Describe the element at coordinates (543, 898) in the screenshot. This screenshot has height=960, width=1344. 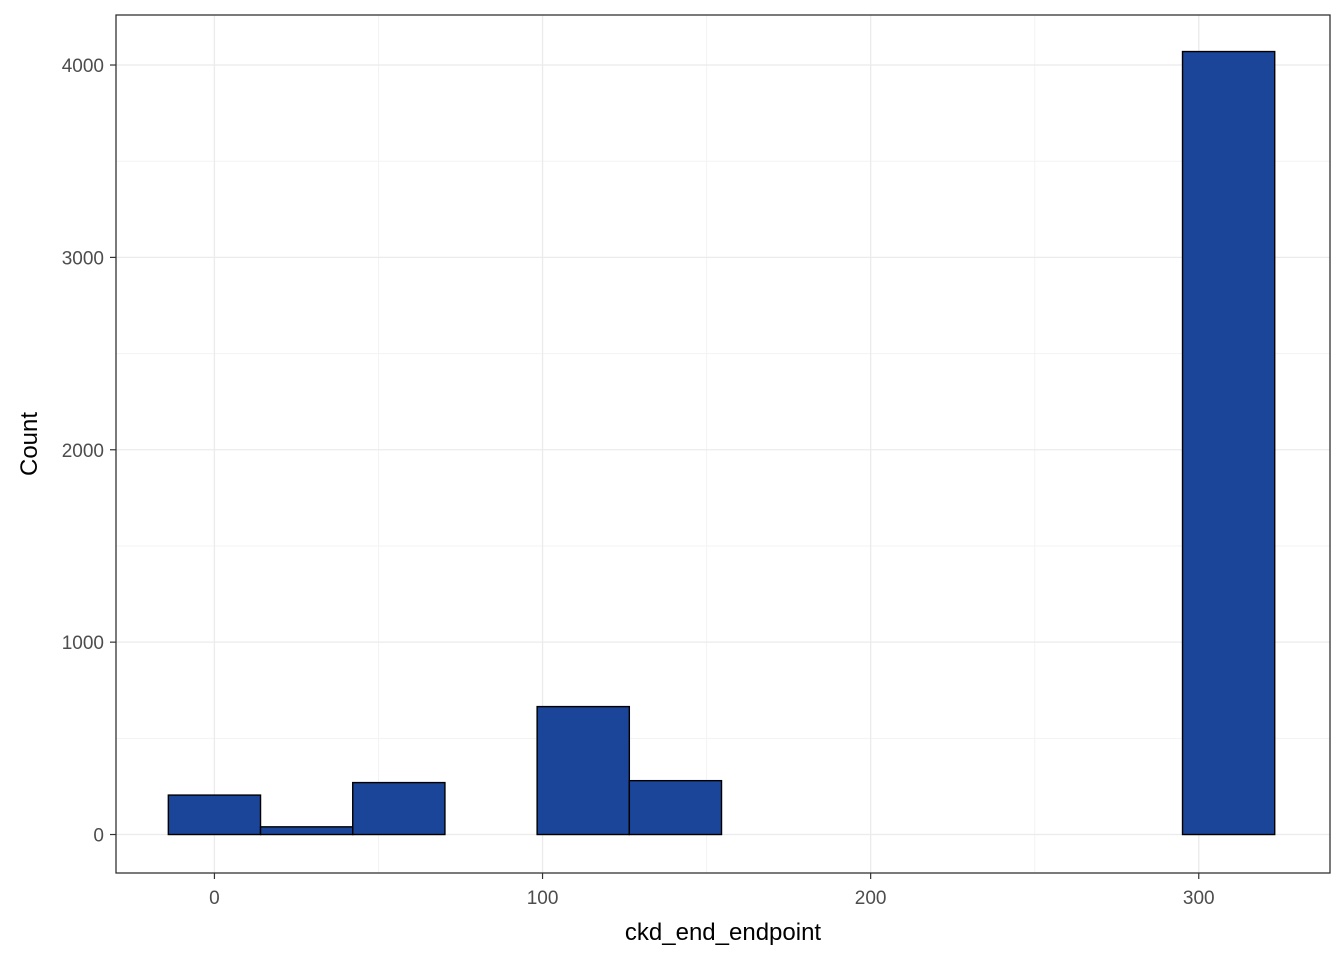
I see `x-tick-label: 100` at that location.